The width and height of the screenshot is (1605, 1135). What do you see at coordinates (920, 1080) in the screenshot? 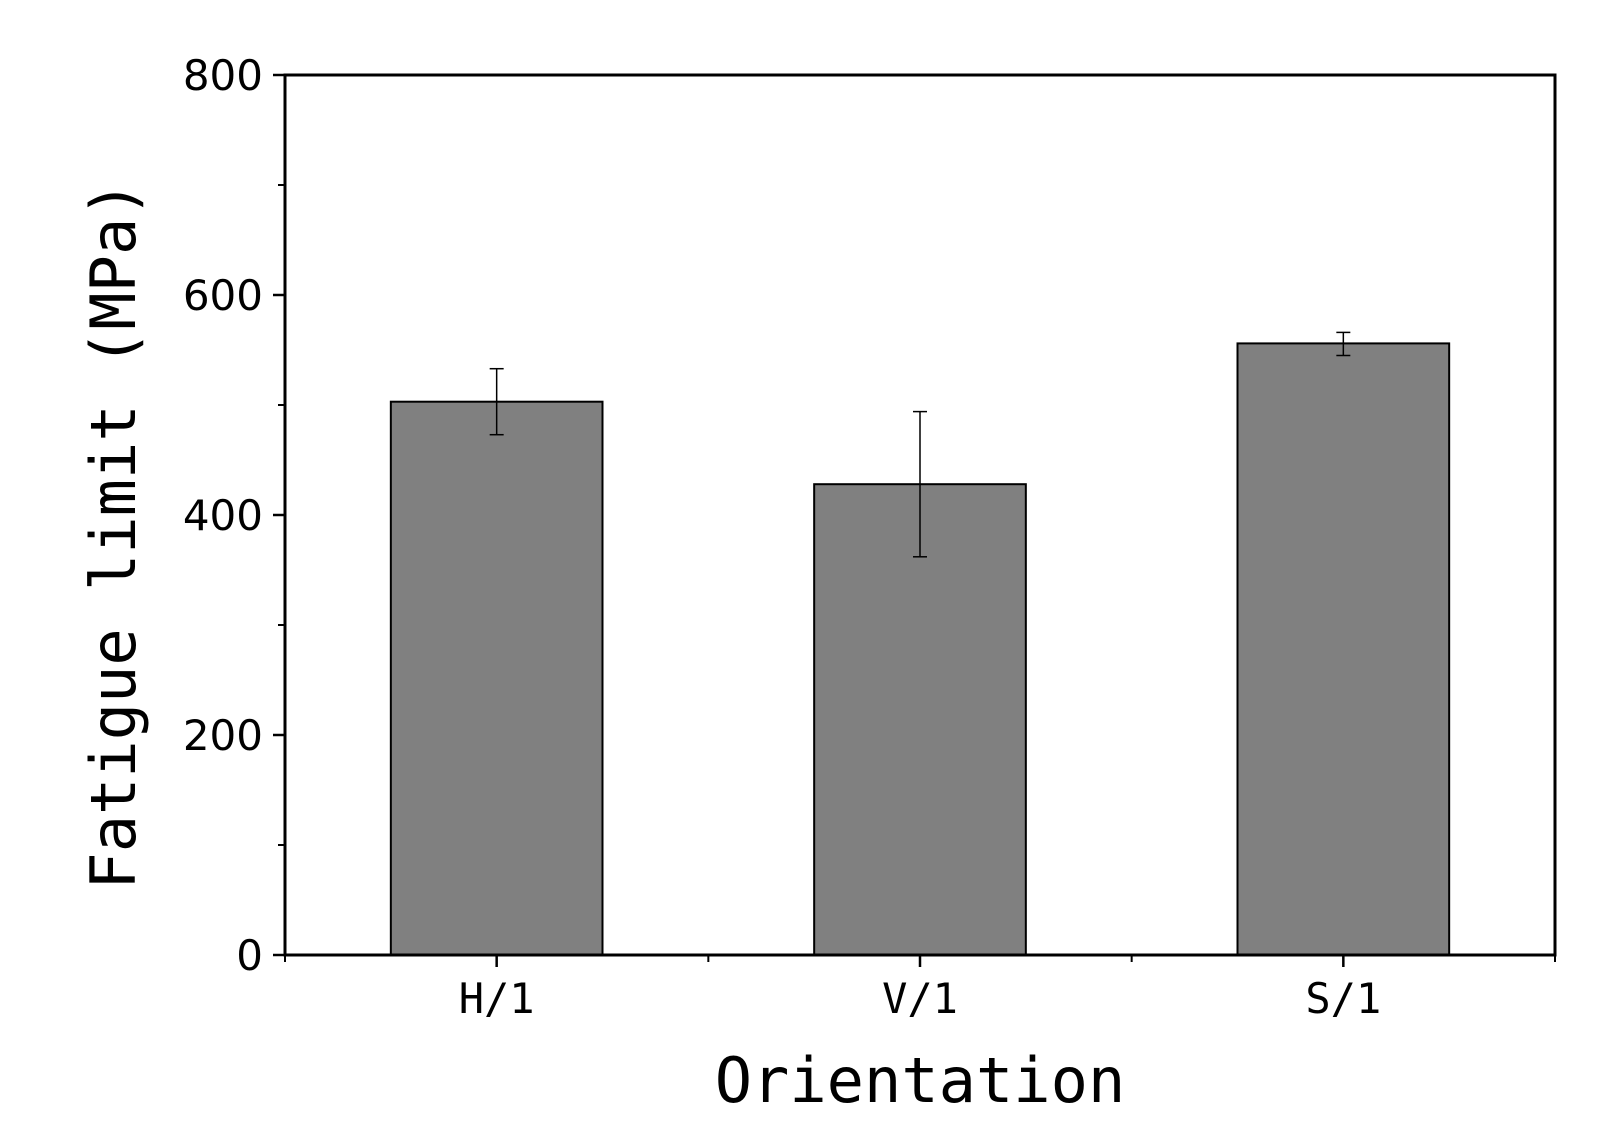
I see `x-axis-title: Orientation` at bounding box center [920, 1080].